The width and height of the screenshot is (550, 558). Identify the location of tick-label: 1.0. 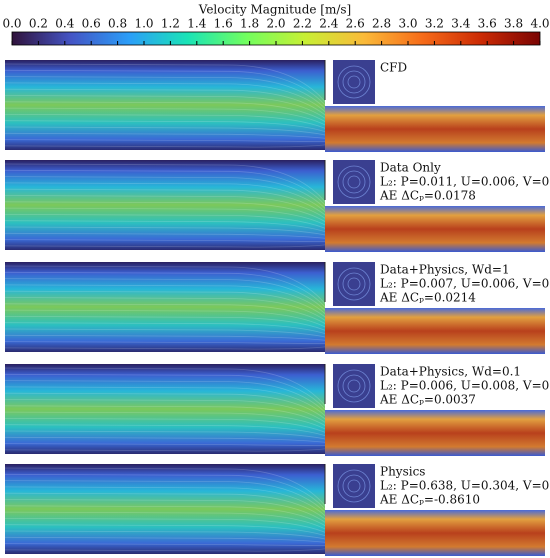
(143, 24).